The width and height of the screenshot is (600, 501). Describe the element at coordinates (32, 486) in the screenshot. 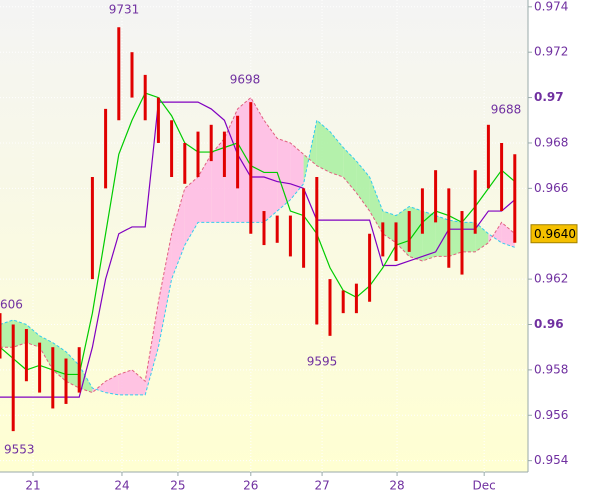

I see `x-tick-label: 21` at that location.